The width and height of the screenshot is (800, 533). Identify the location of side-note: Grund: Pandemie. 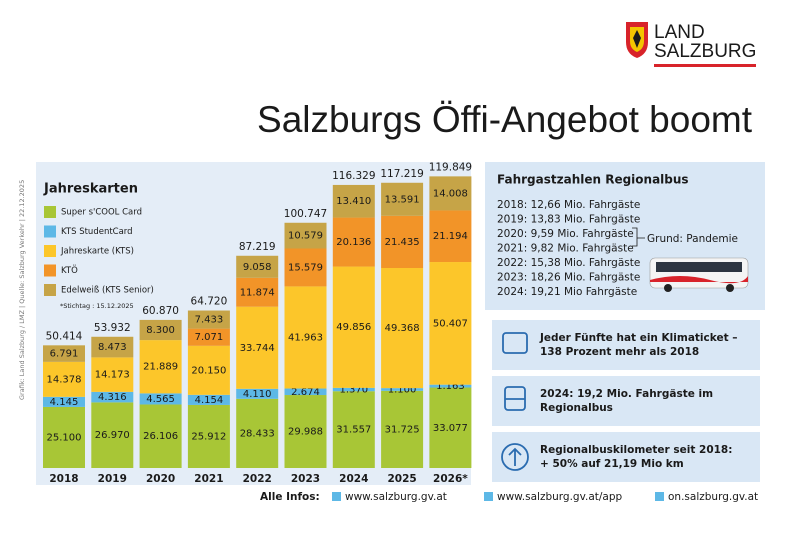
(692, 239).